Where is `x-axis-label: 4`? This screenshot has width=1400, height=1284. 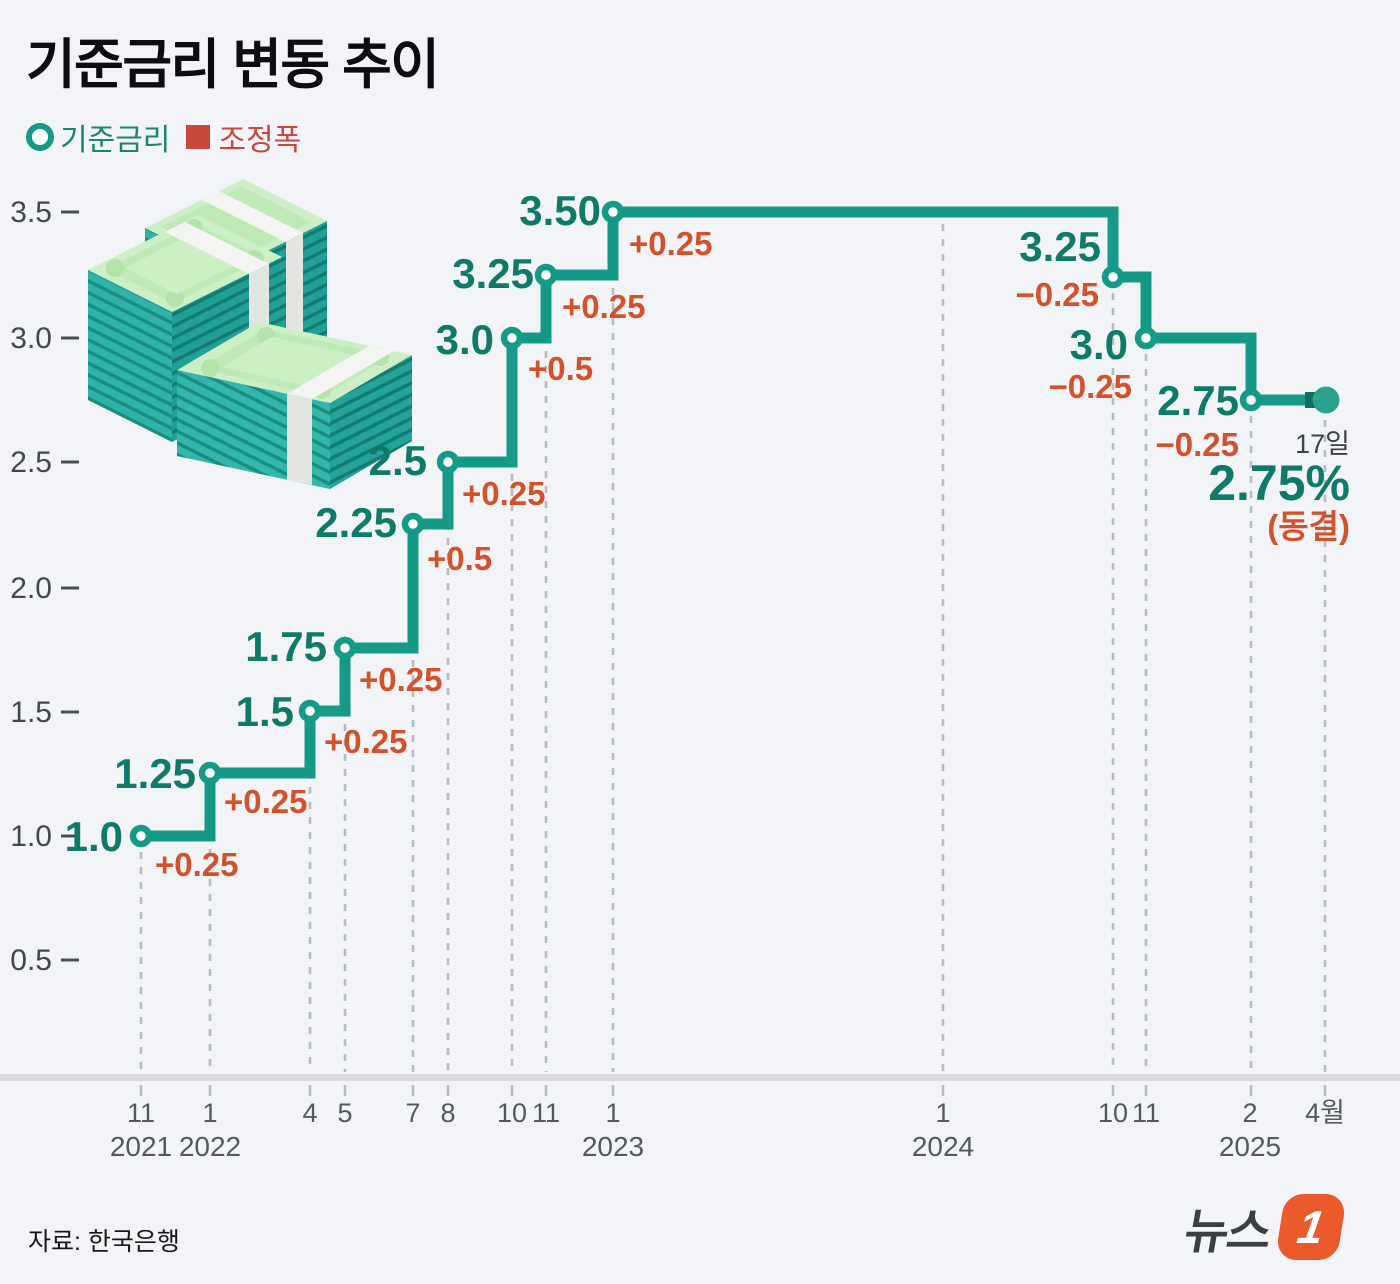
x-axis-label: 4 is located at coordinates (309, 1113).